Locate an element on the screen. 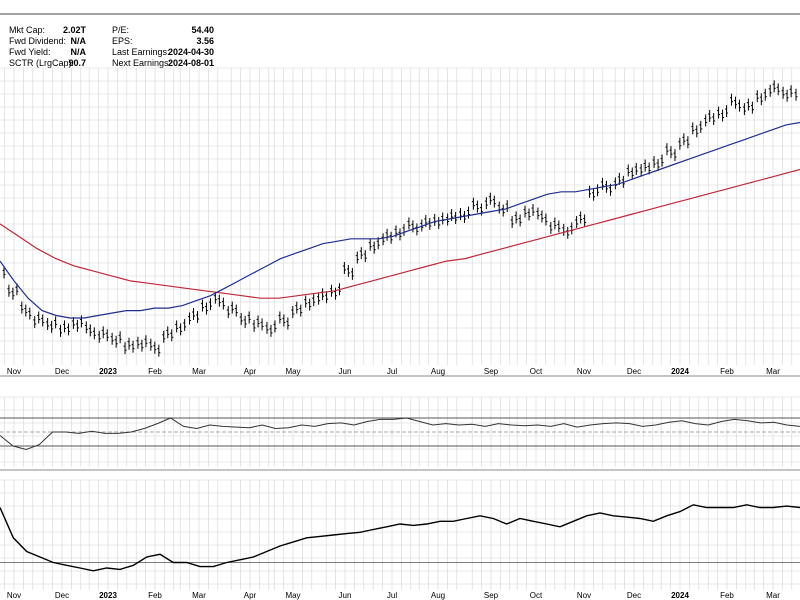 Image resolution: width=800 pixels, height=600 pixels. info-row-sctr: SCTR (LrgCap): 90.7 is located at coordinates (47, 63).